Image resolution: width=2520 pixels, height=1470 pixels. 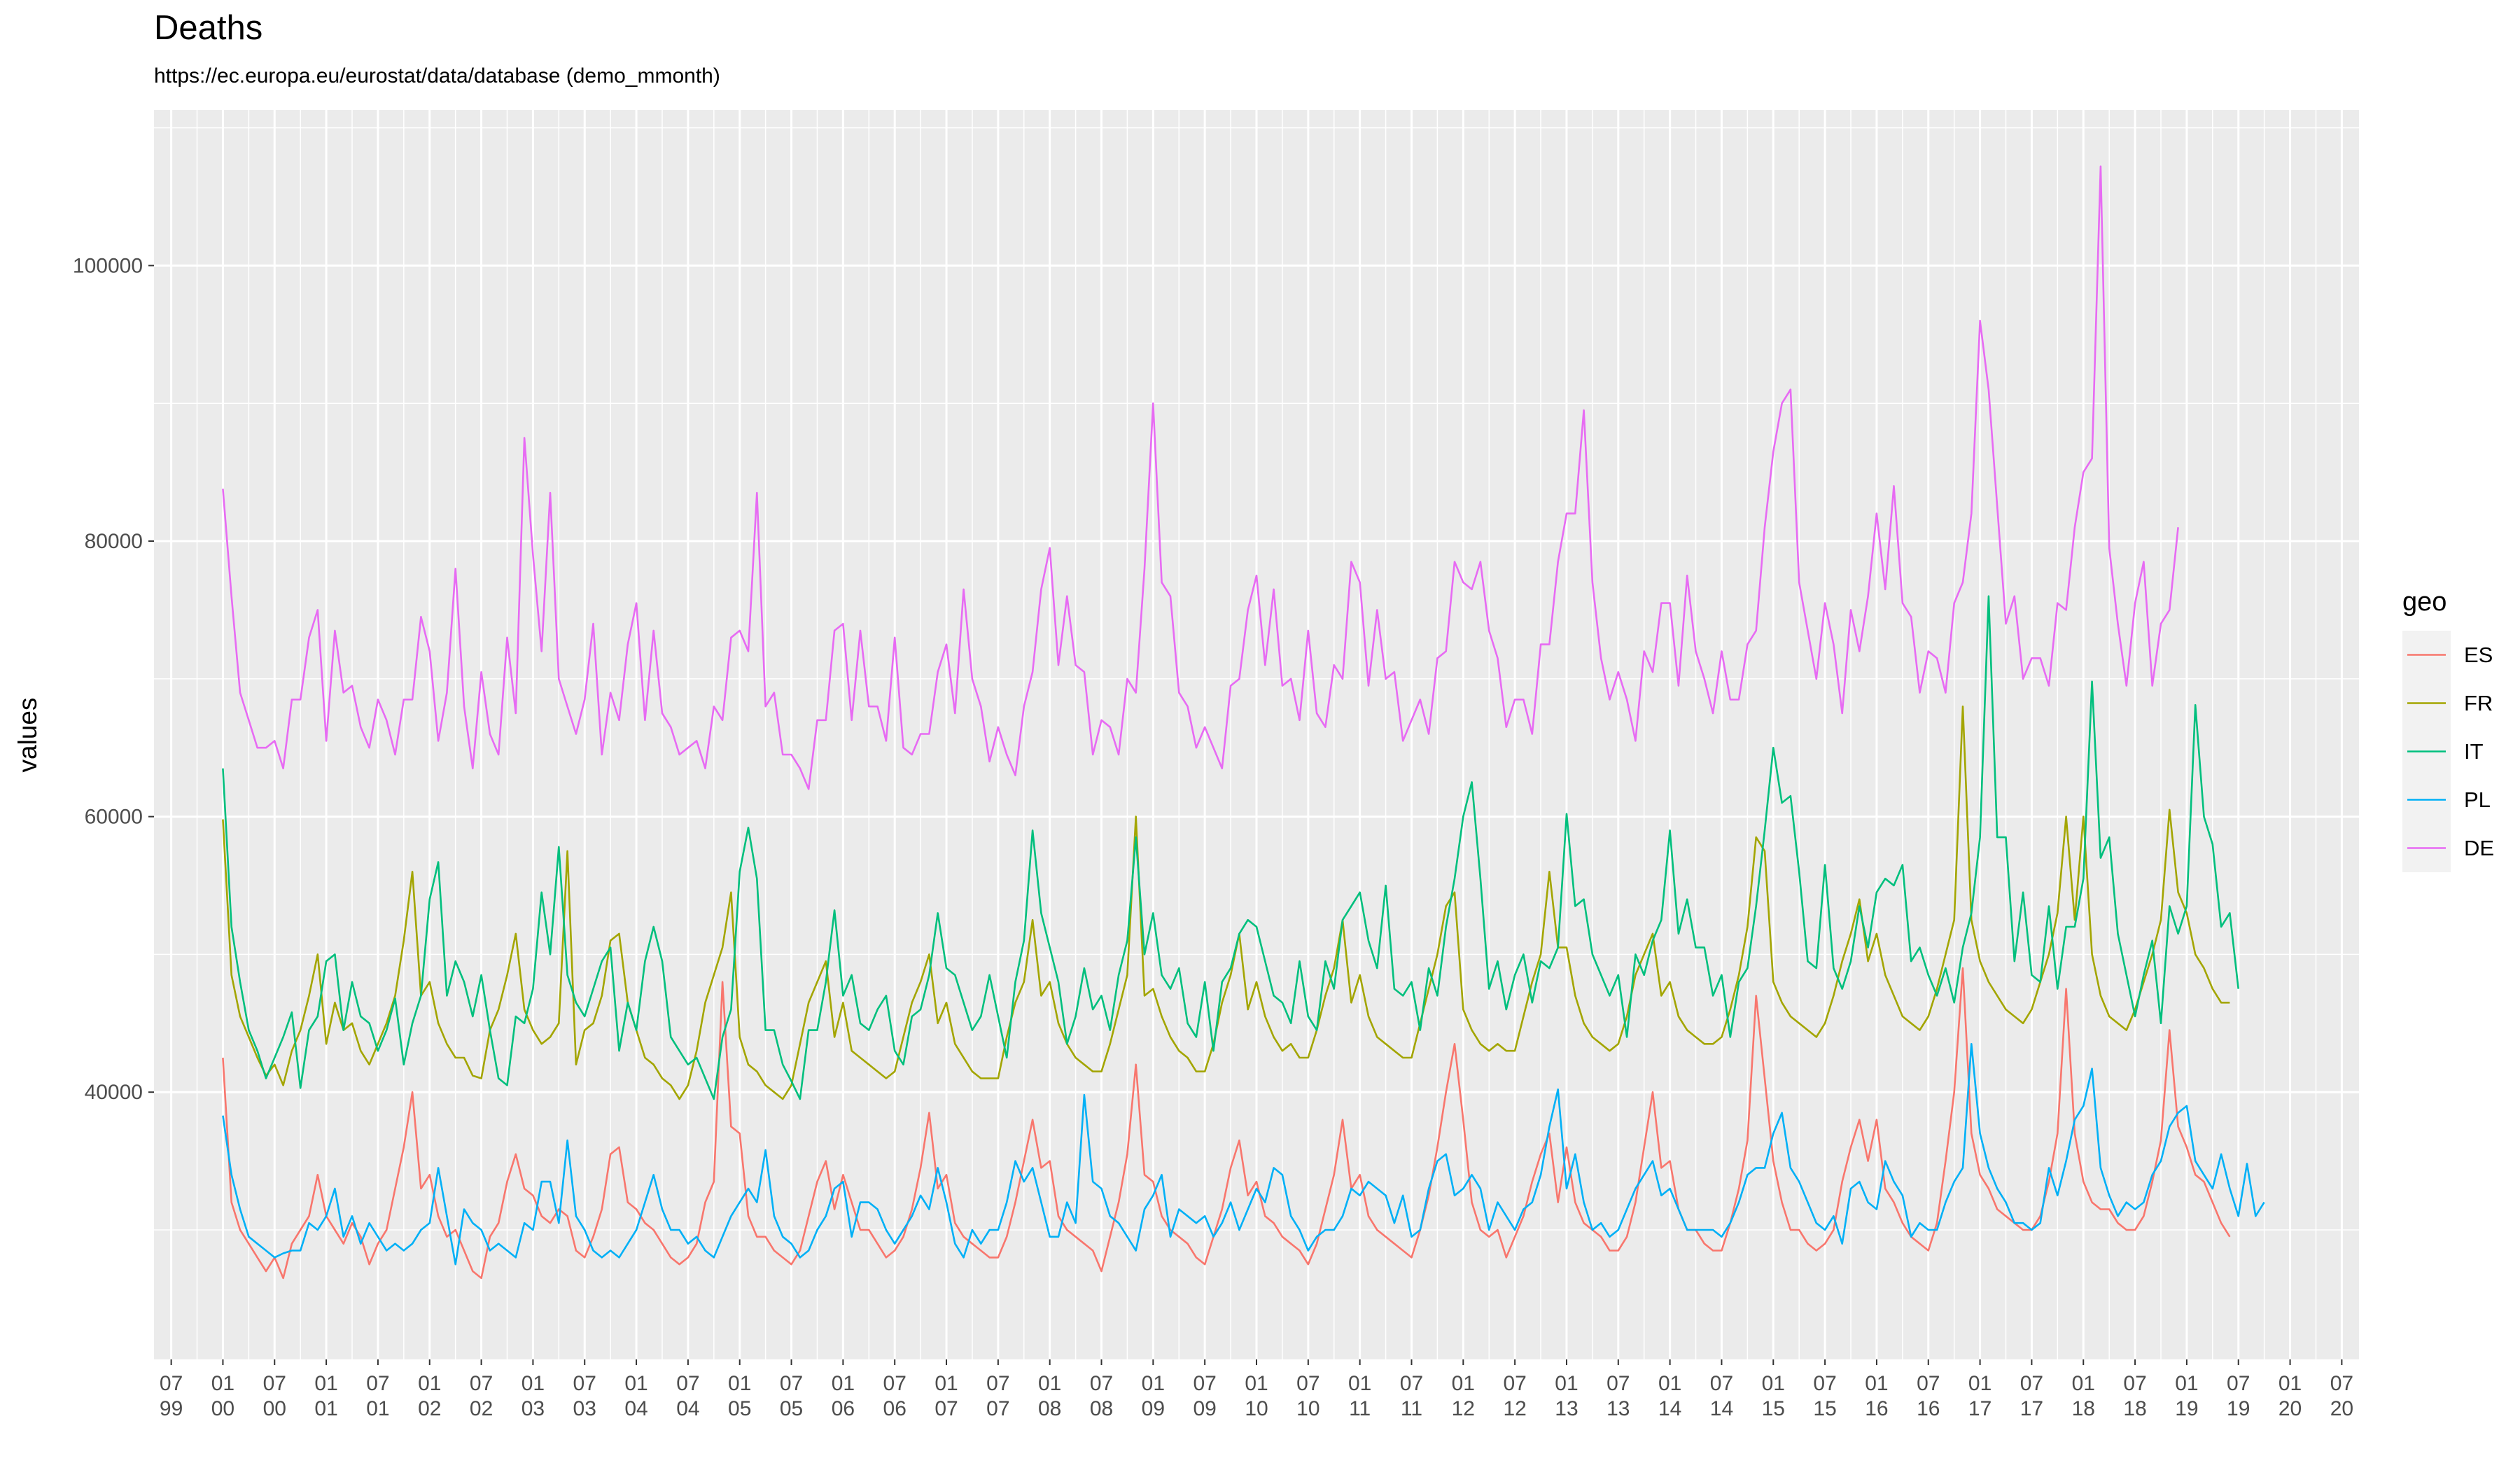 I want to click on chart-title: Deaths, so click(x=208, y=28).